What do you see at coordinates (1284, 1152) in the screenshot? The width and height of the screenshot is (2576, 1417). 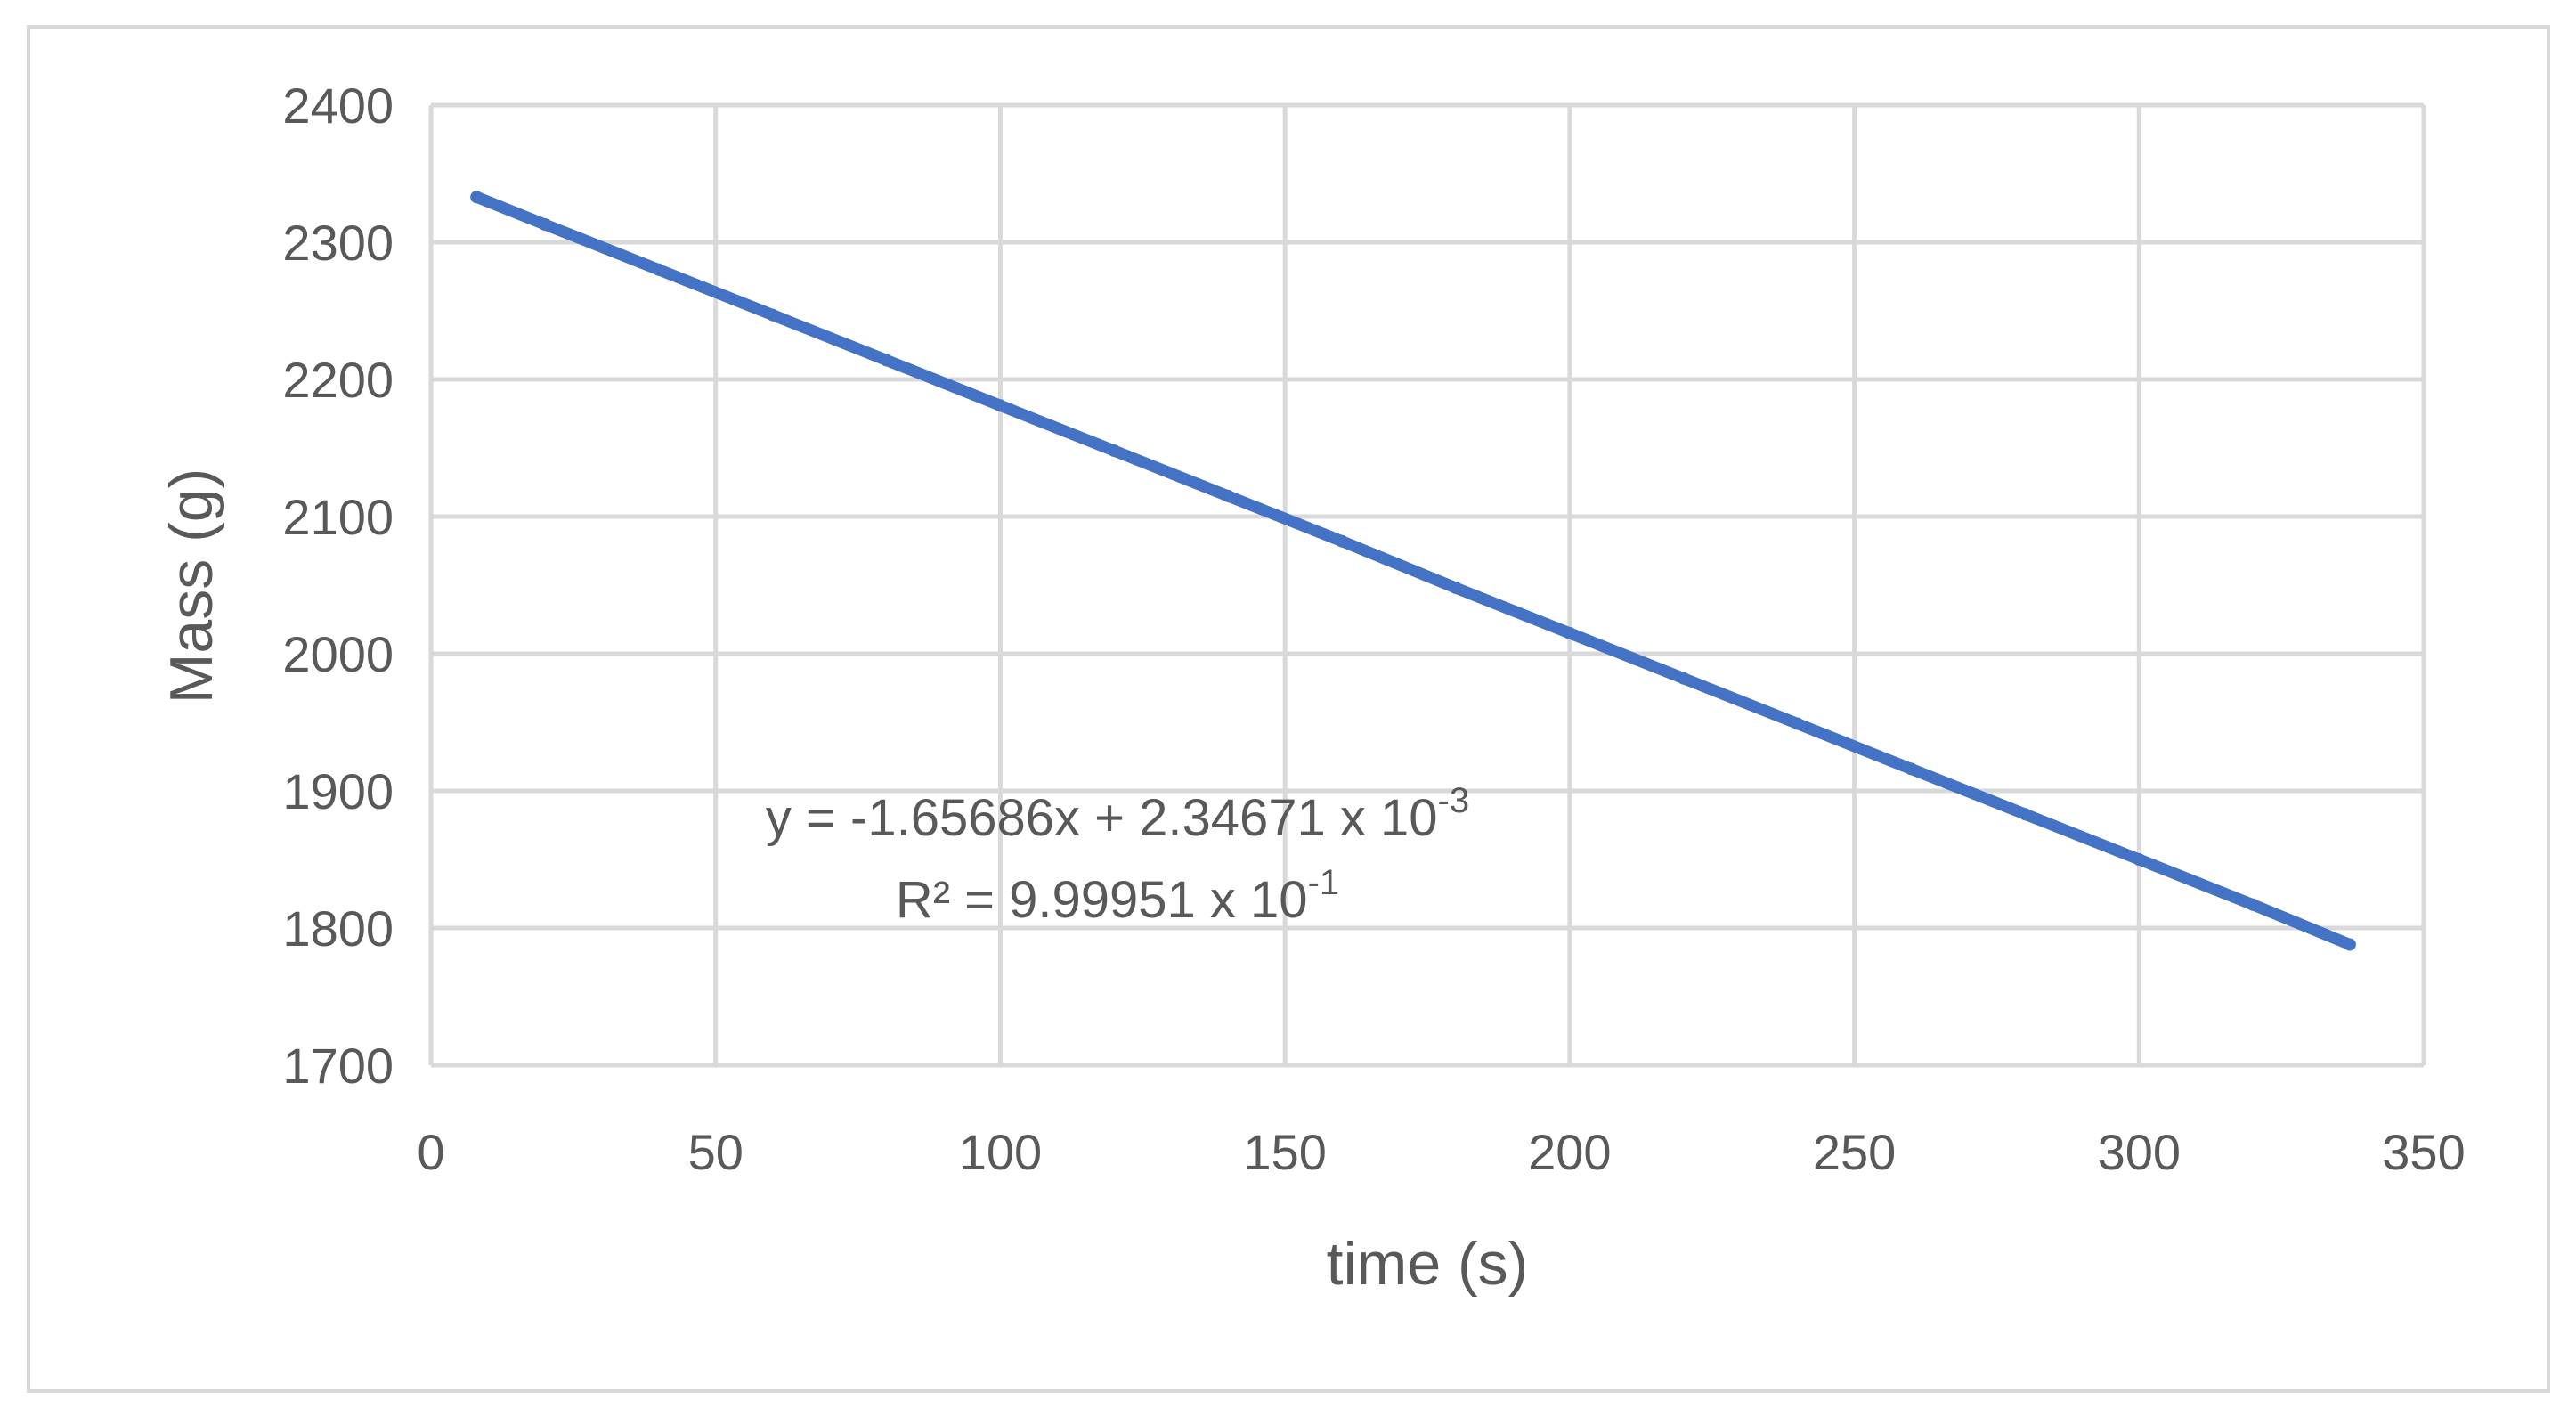 I see `x-tick-label: 150` at bounding box center [1284, 1152].